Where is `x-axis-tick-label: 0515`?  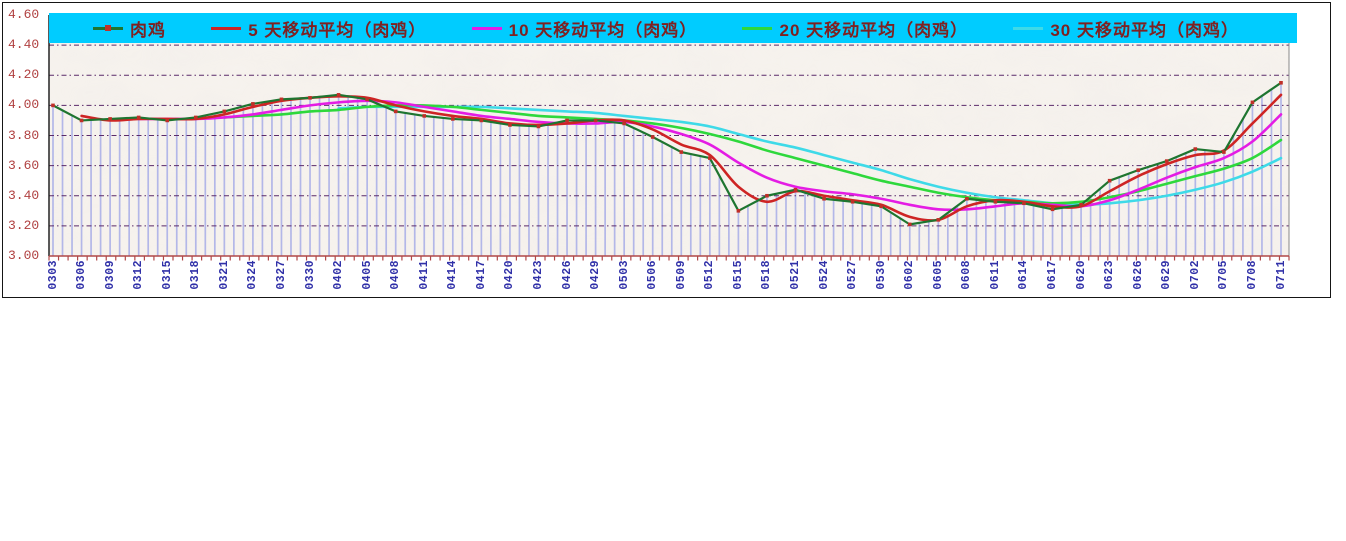 x-axis-tick-label: 0515 is located at coordinates (738, 275).